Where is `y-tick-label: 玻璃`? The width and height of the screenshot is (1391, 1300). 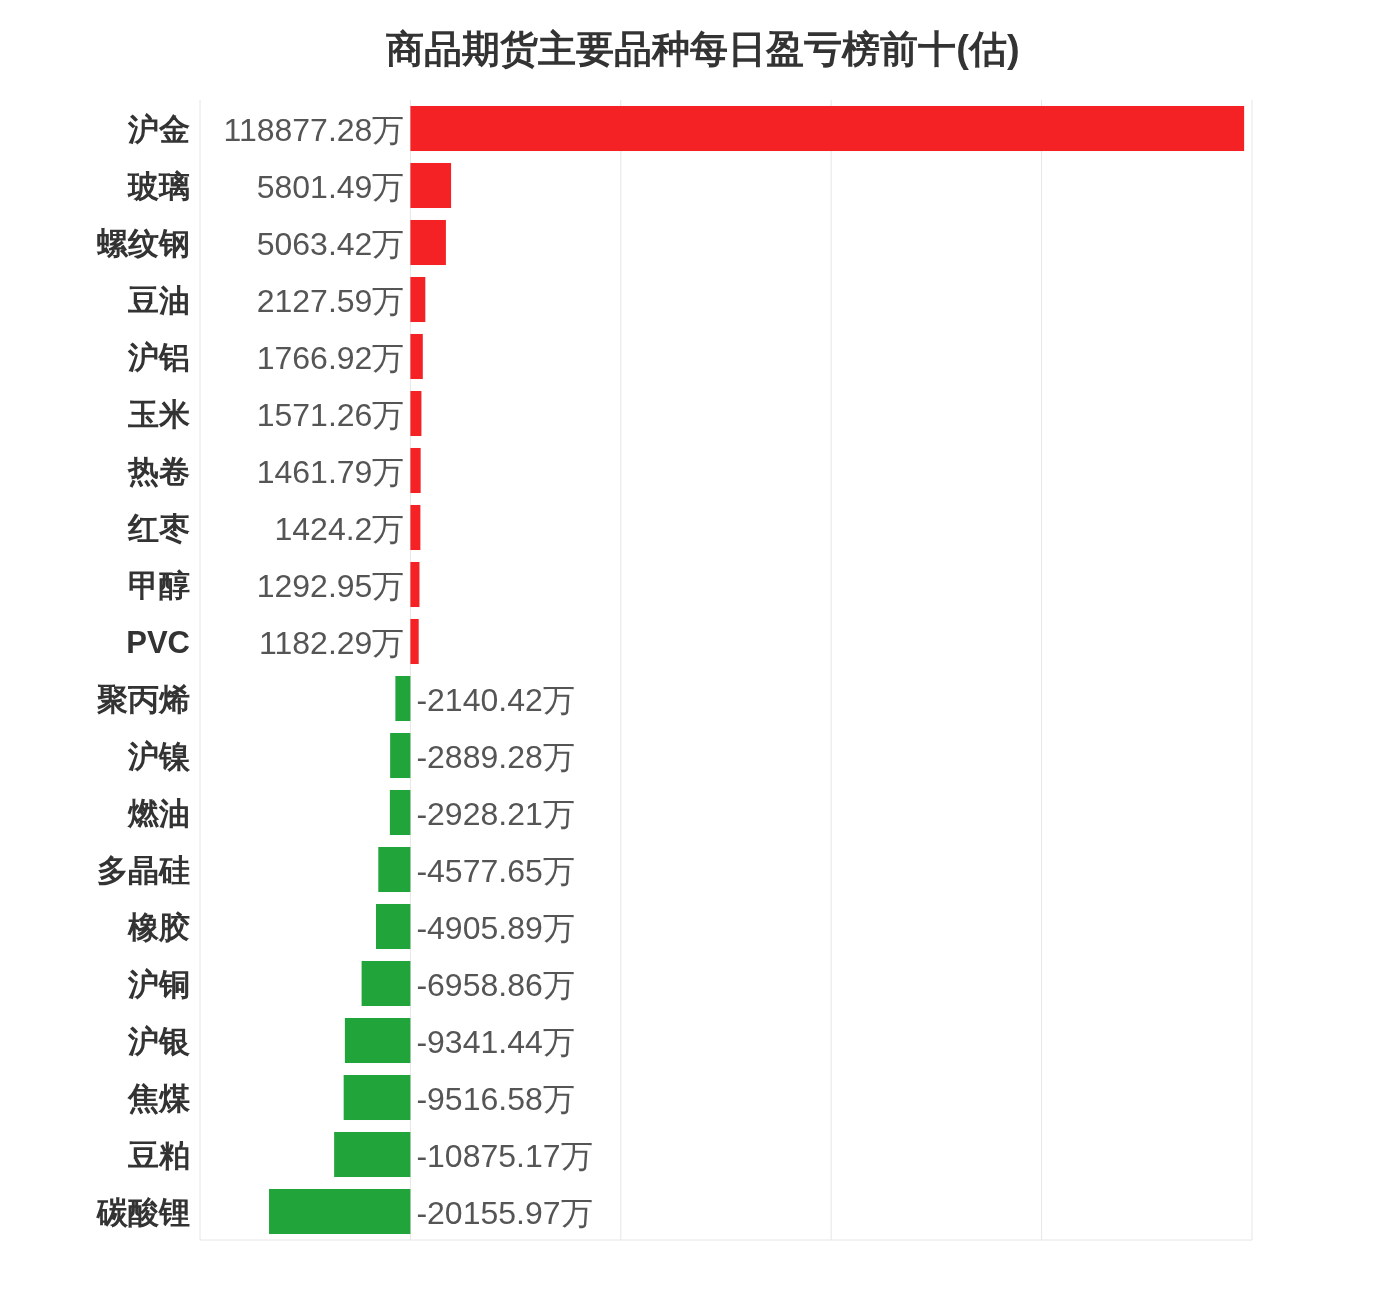 y-tick-label: 玻璃 is located at coordinates (158, 186).